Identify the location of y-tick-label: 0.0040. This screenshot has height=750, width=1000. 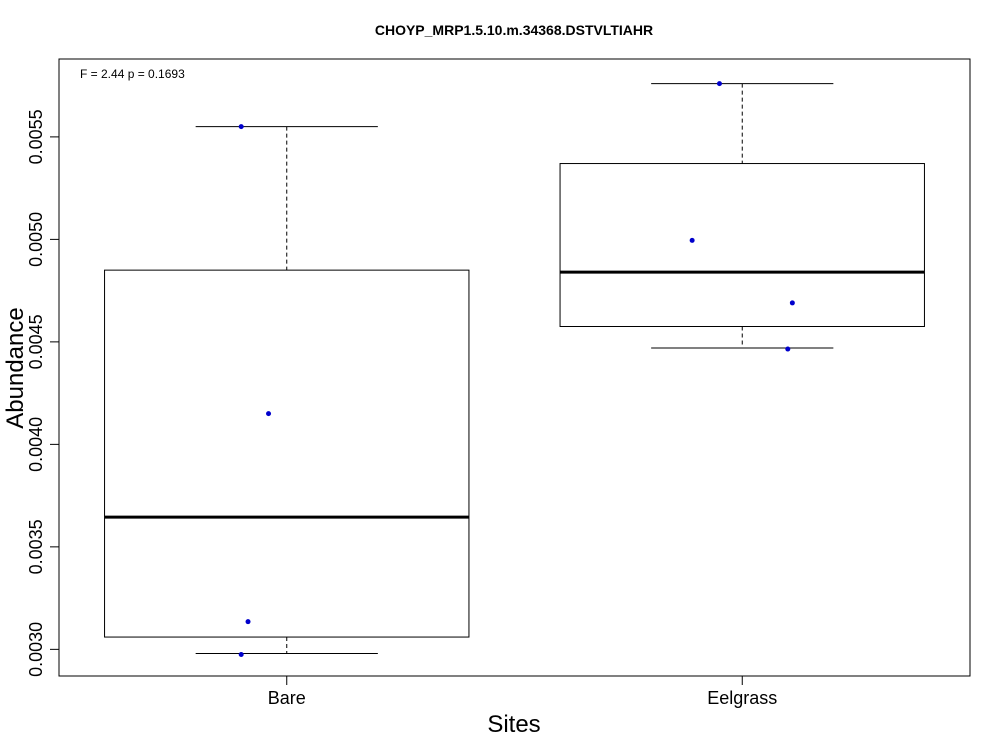
(36, 444).